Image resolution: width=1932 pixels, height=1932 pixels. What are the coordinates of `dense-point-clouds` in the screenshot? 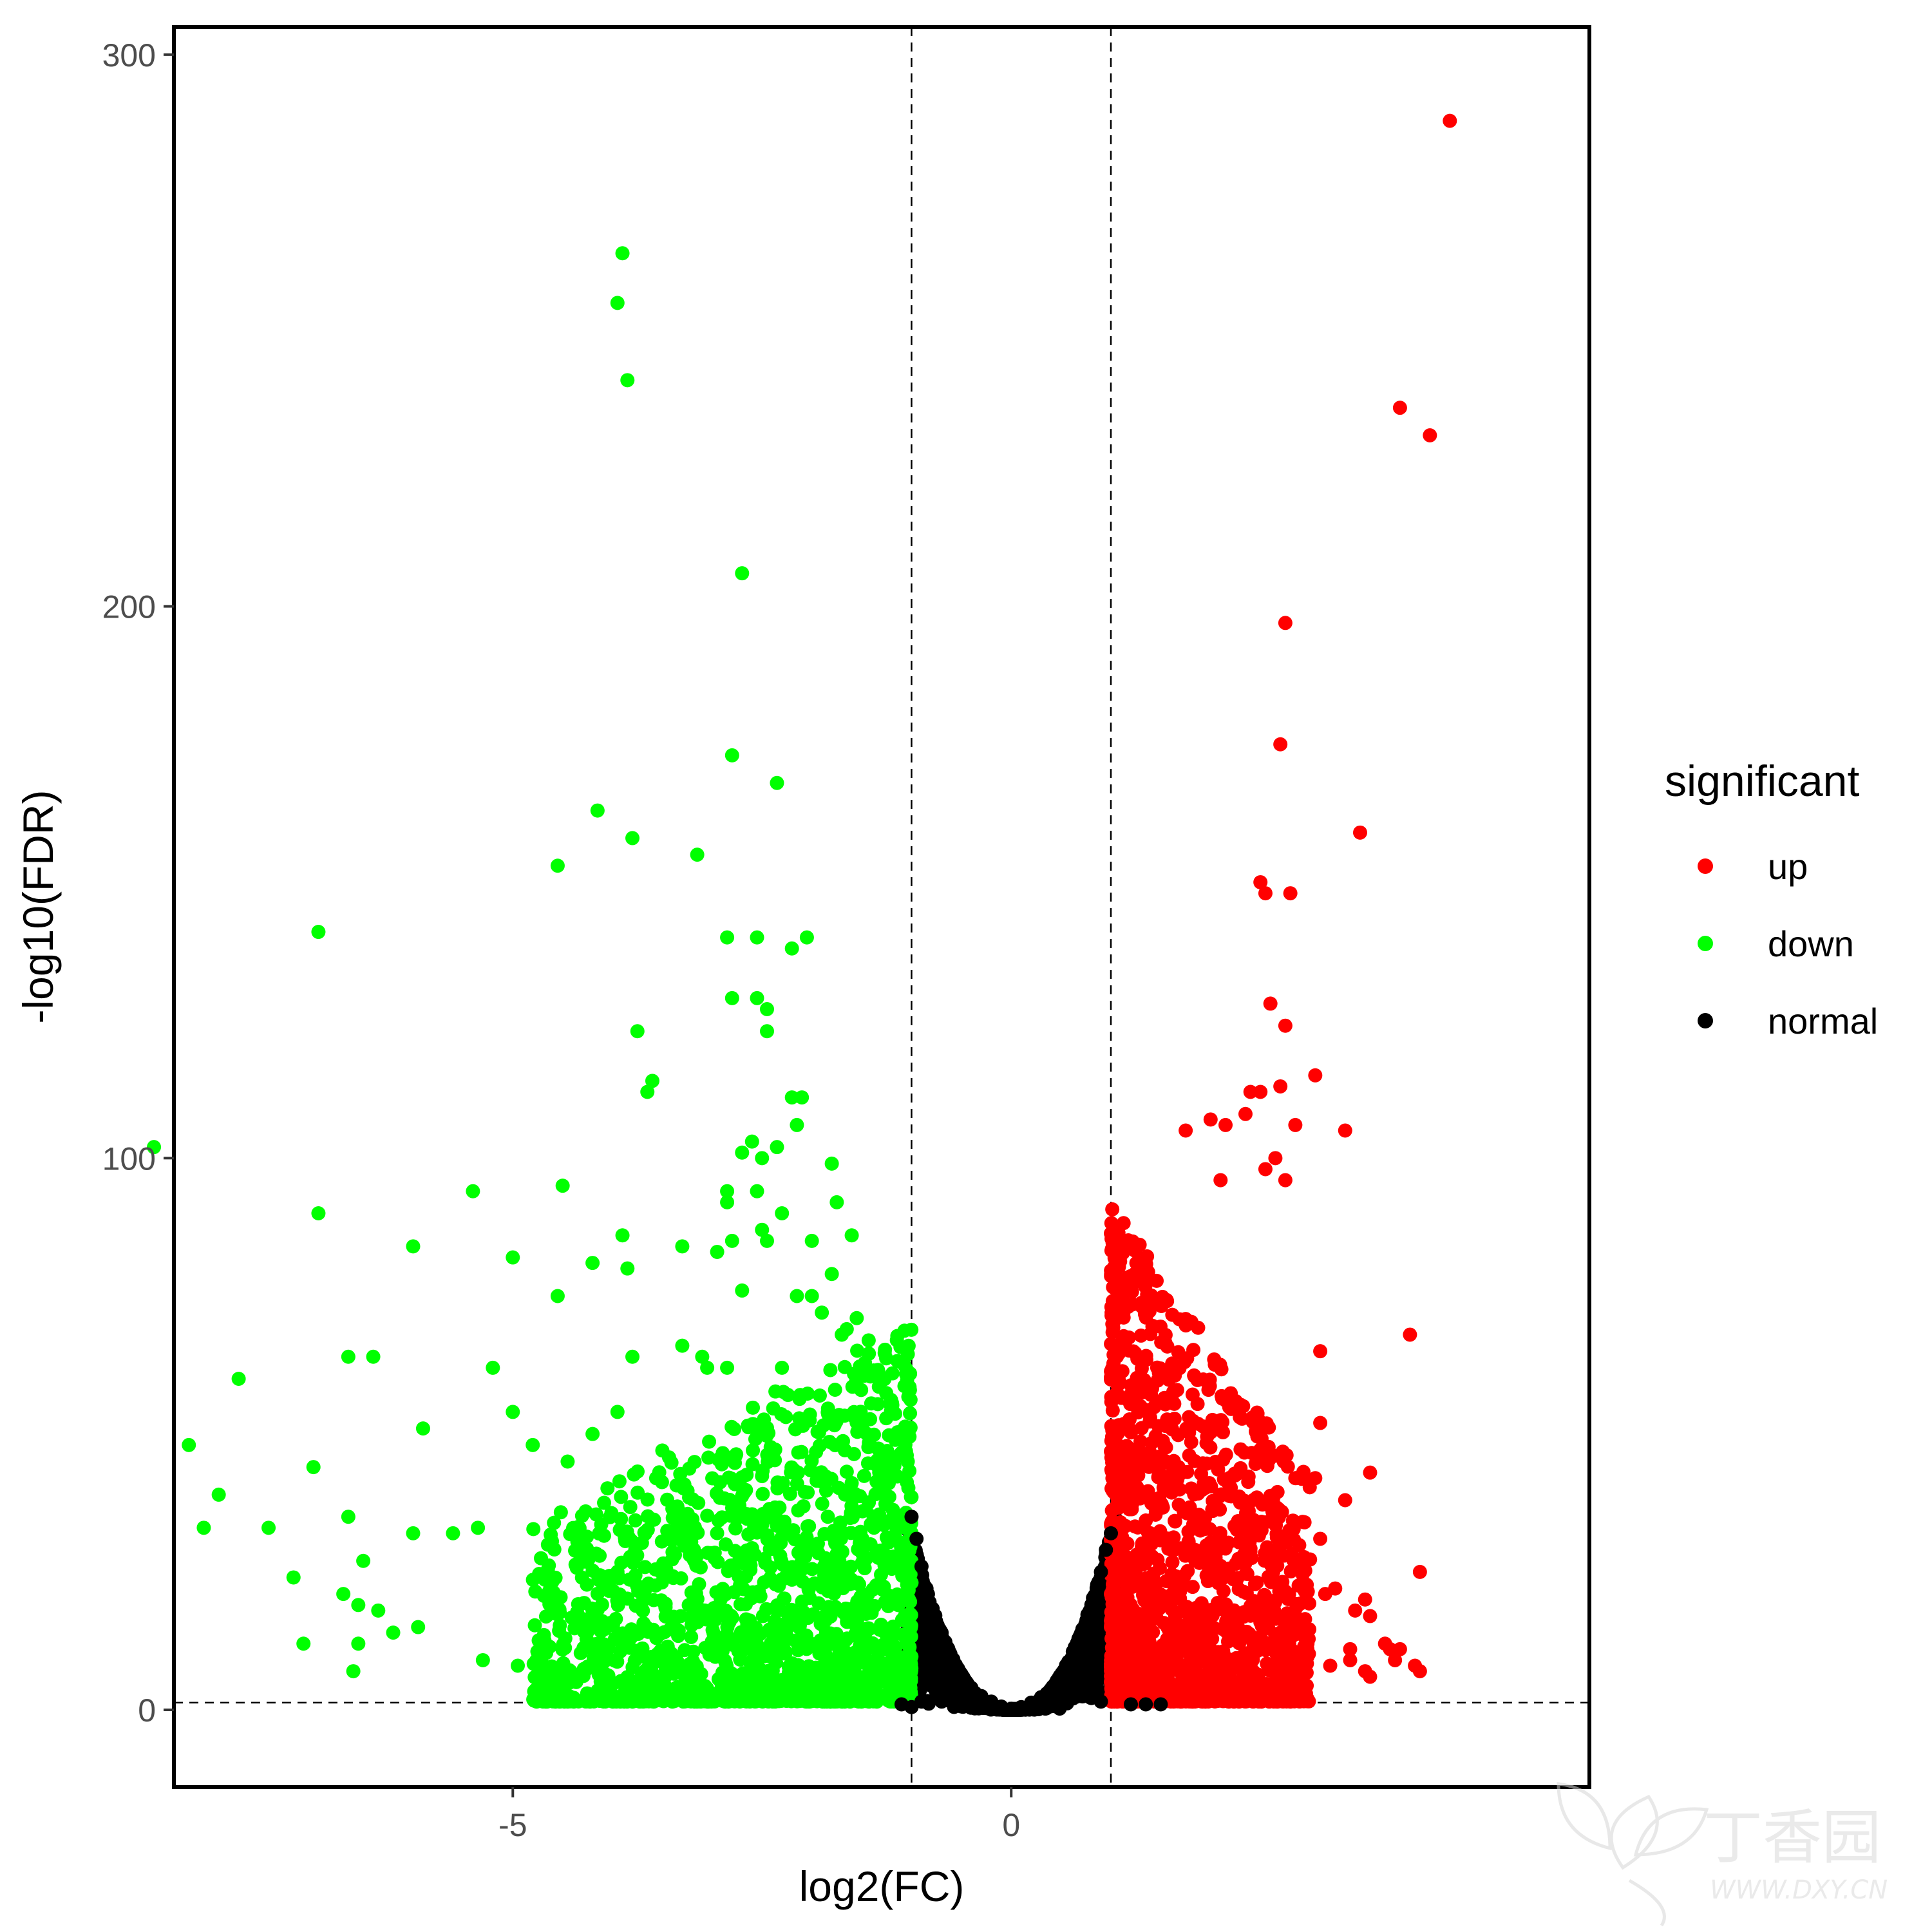 It's located at (922, 1460).